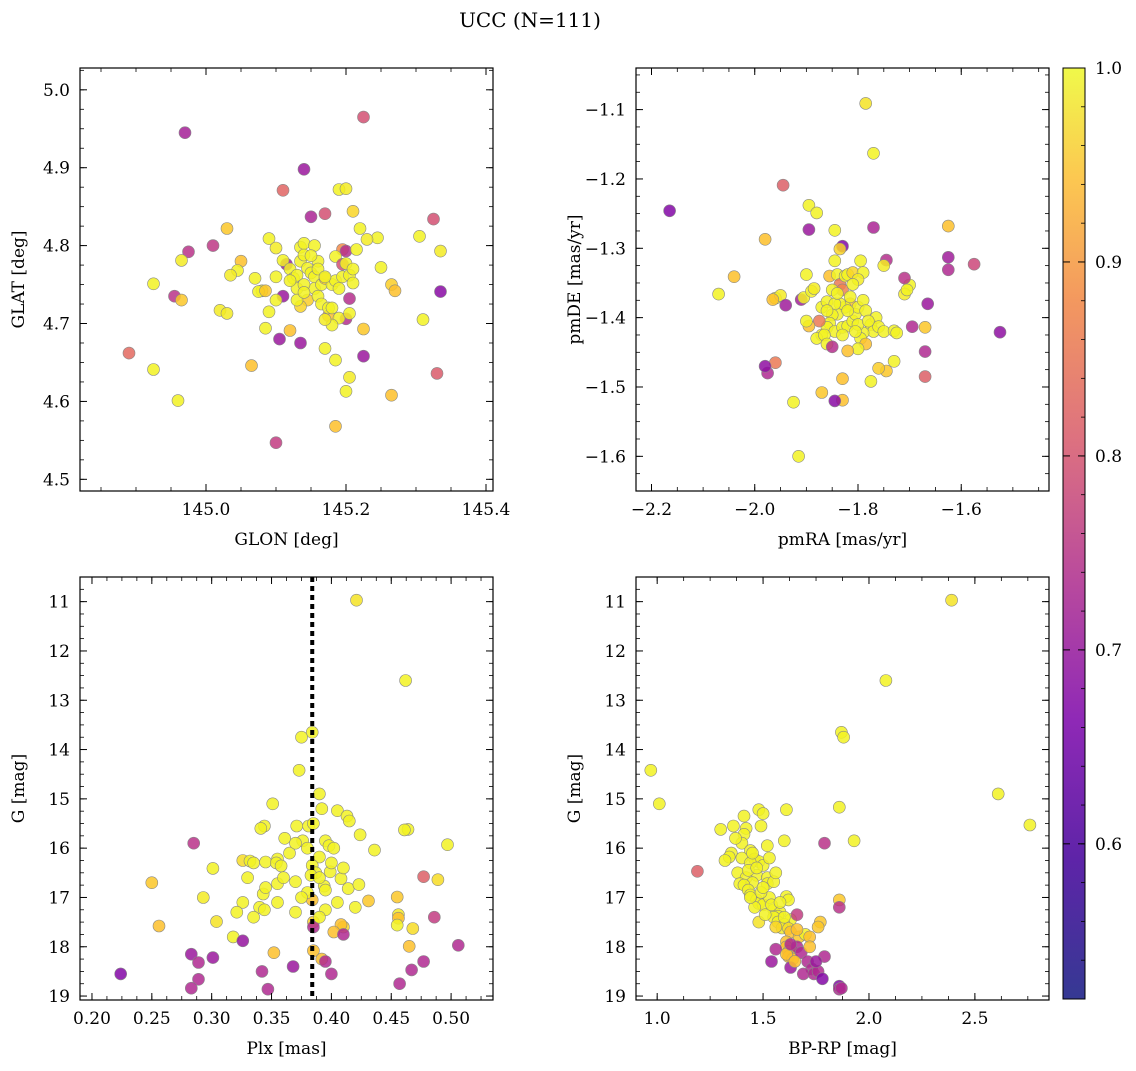 Image resolution: width=1136 pixels, height=1071 pixels. What do you see at coordinates (206, 510) in the screenshot?
I see `x-tick-label: 145.0` at bounding box center [206, 510].